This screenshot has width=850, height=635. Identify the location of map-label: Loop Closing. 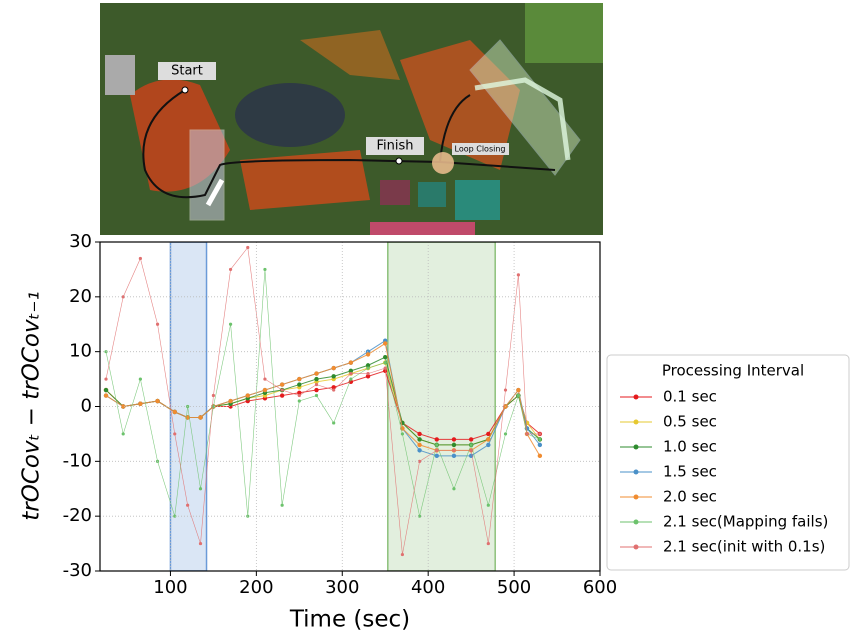
(480, 149).